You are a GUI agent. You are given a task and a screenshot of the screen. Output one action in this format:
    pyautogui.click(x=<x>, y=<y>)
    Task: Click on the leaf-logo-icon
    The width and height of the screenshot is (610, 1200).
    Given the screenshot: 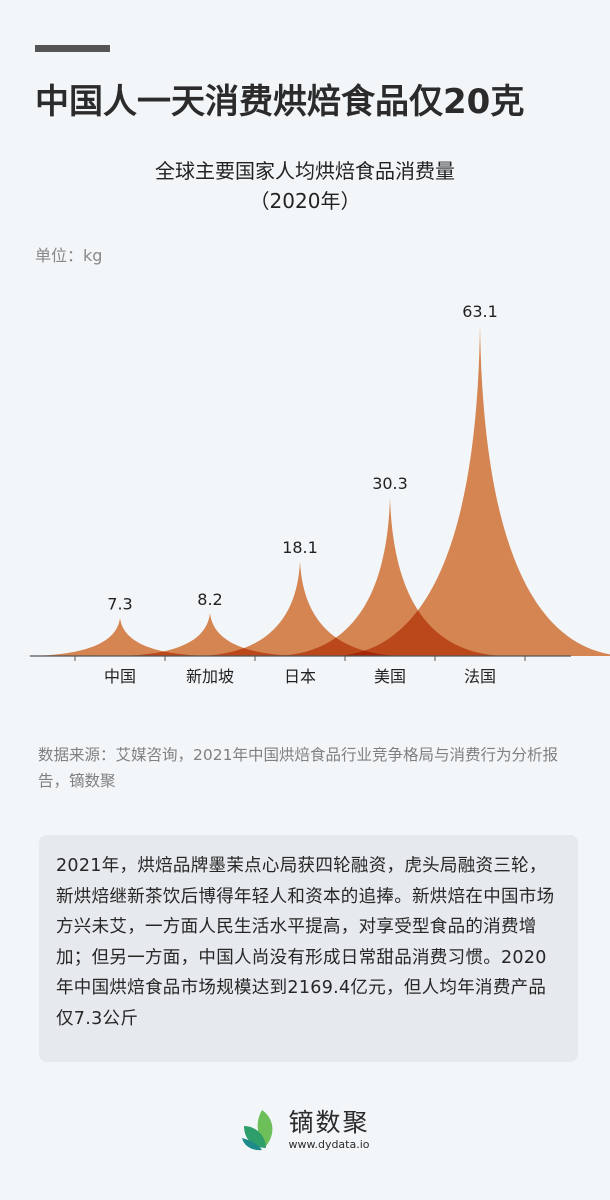 What is the action you would take?
    pyautogui.click(x=257, y=1130)
    